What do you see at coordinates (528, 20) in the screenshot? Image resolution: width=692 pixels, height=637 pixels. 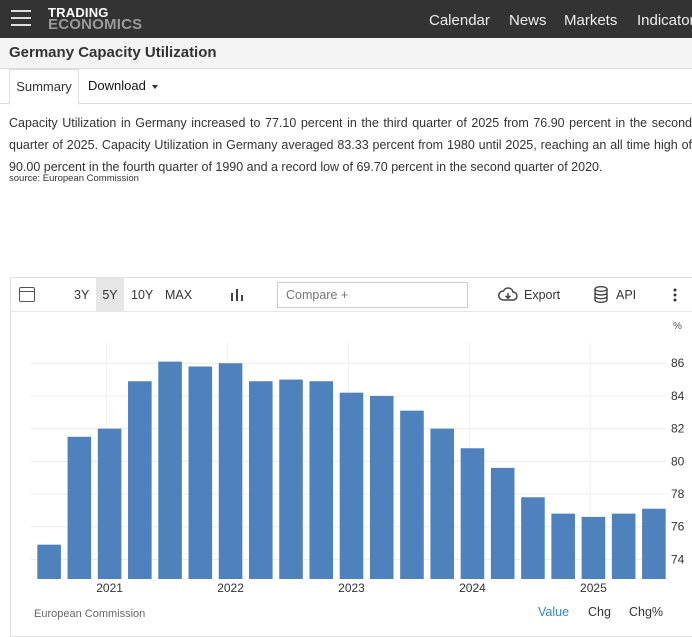 I see `nav-news: News` at bounding box center [528, 20].